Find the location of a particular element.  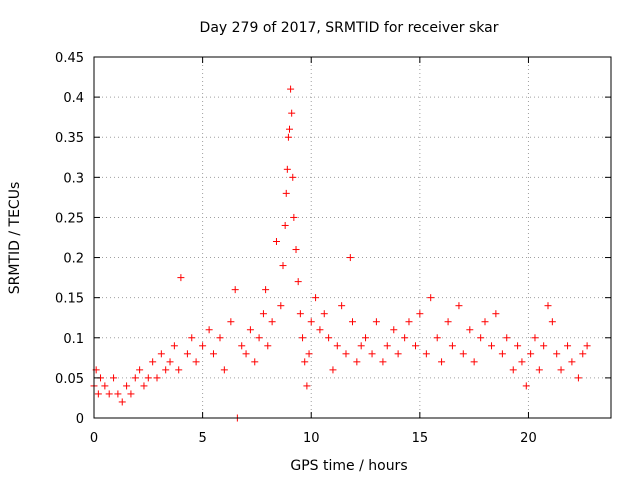

y-tick-label: 0.2 is located at coordinates (73, 259).